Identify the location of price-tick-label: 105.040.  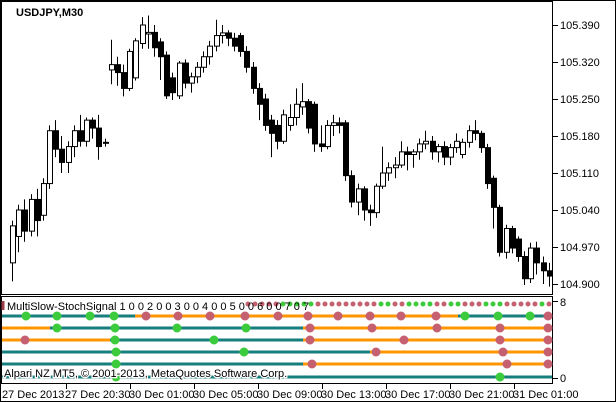
(580, 211).